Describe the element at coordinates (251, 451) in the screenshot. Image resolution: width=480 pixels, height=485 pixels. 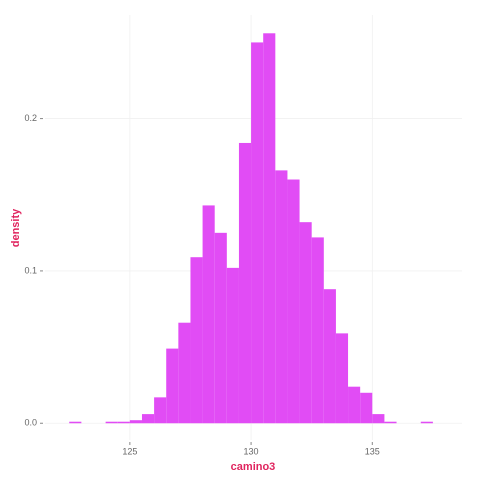
I see `x-tick-label: 130` at that location.